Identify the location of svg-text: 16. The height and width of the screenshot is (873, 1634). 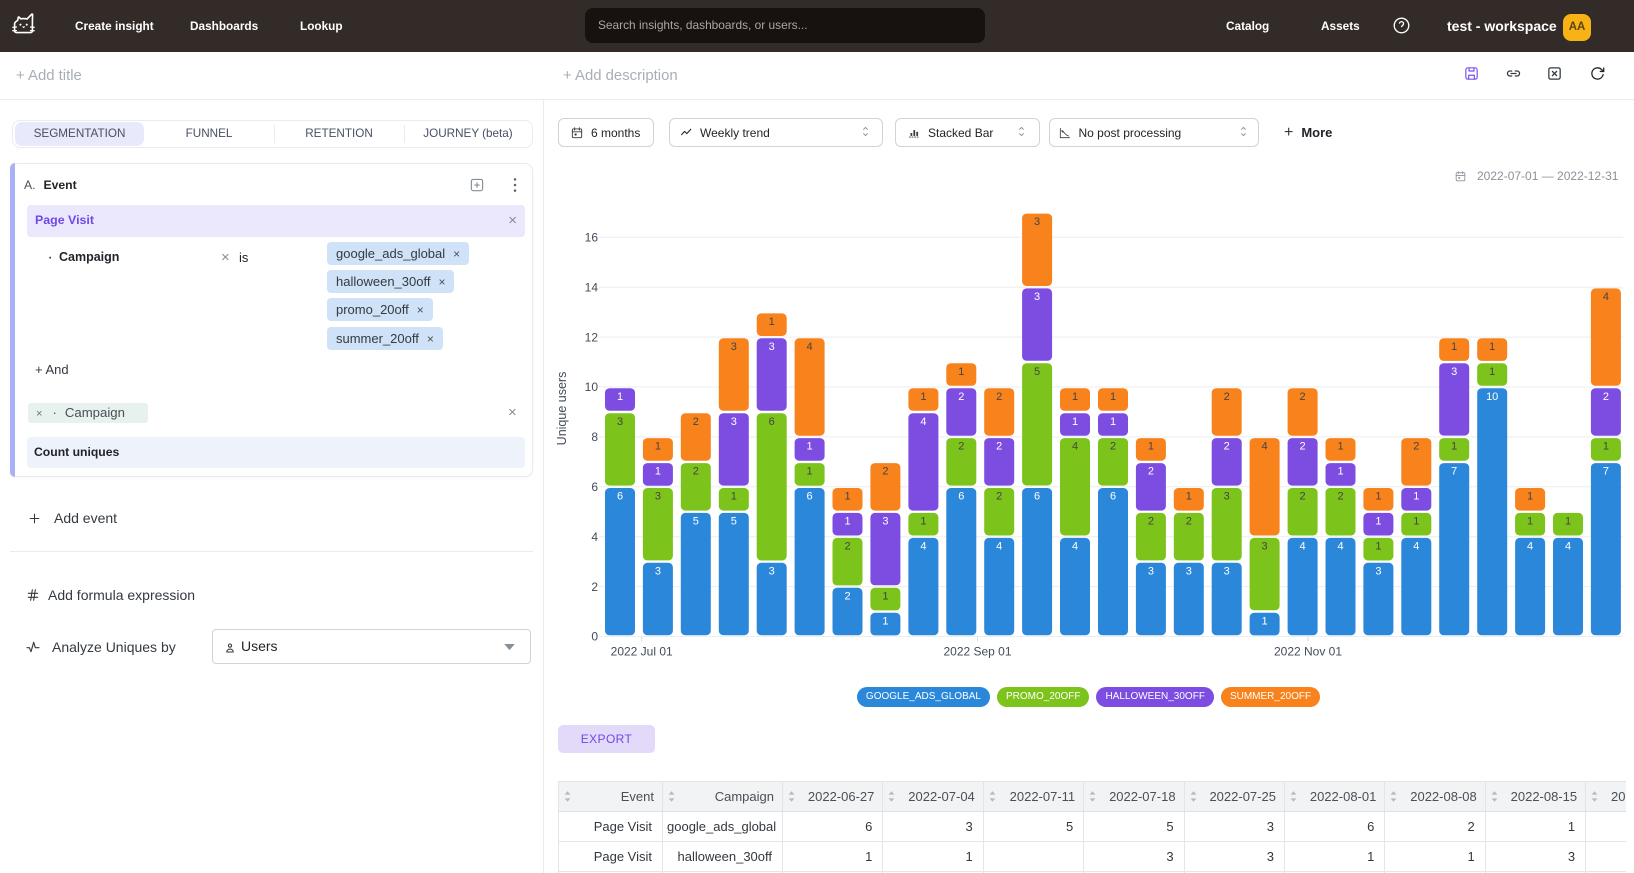
(592, 238).